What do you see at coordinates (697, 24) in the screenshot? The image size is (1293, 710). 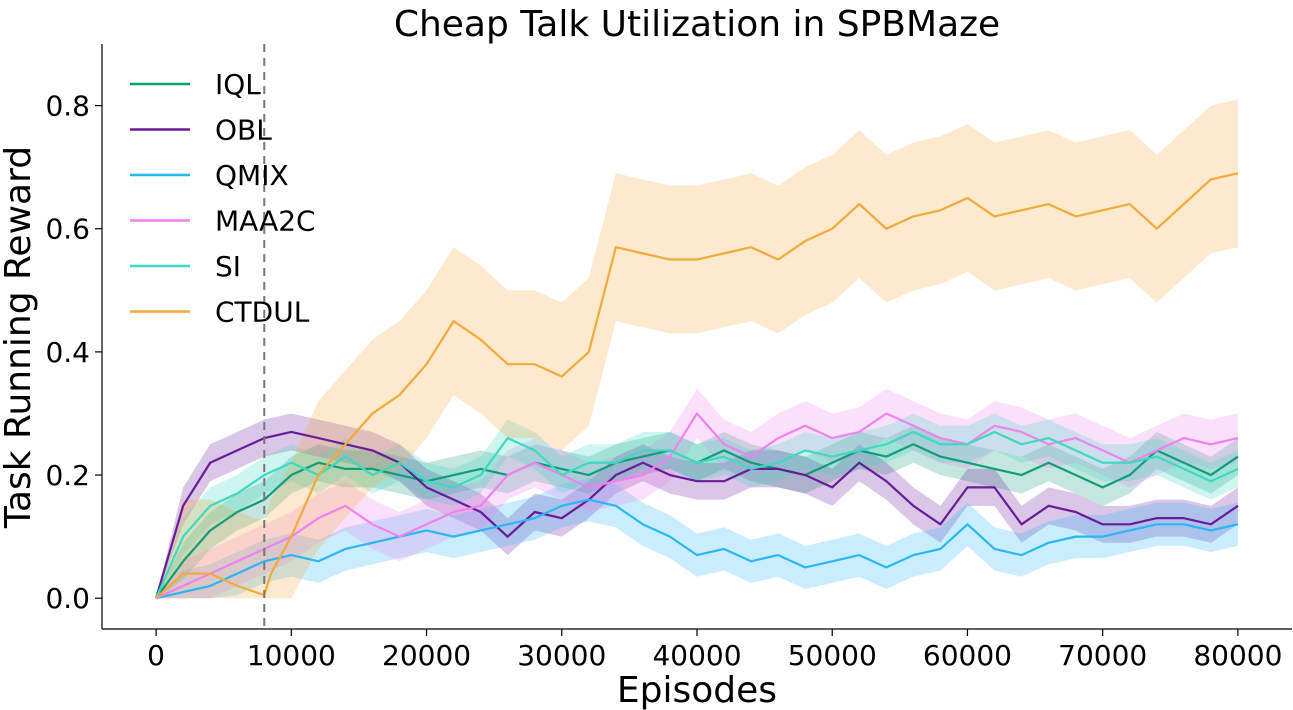 I see `chart-title: Cheap Talk Utilization in SPBMaze` at bounding box center [697, 24].